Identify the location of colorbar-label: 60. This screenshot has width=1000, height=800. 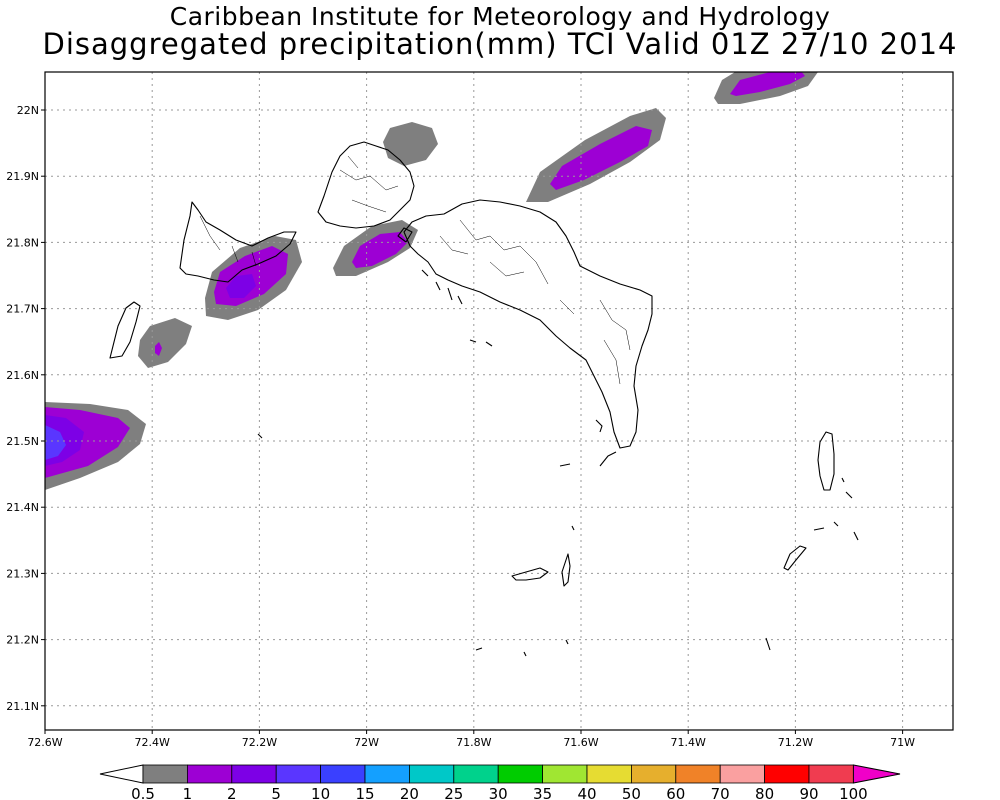
(675, 792).